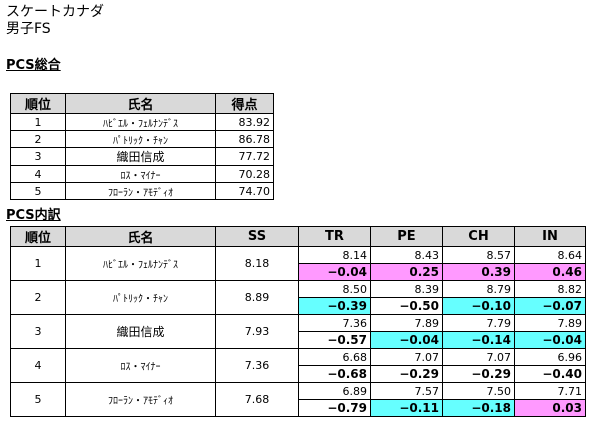 The height and width of the screenshot is (445, 595). I want to click on score-cell: 70.28, so click(244, 174).